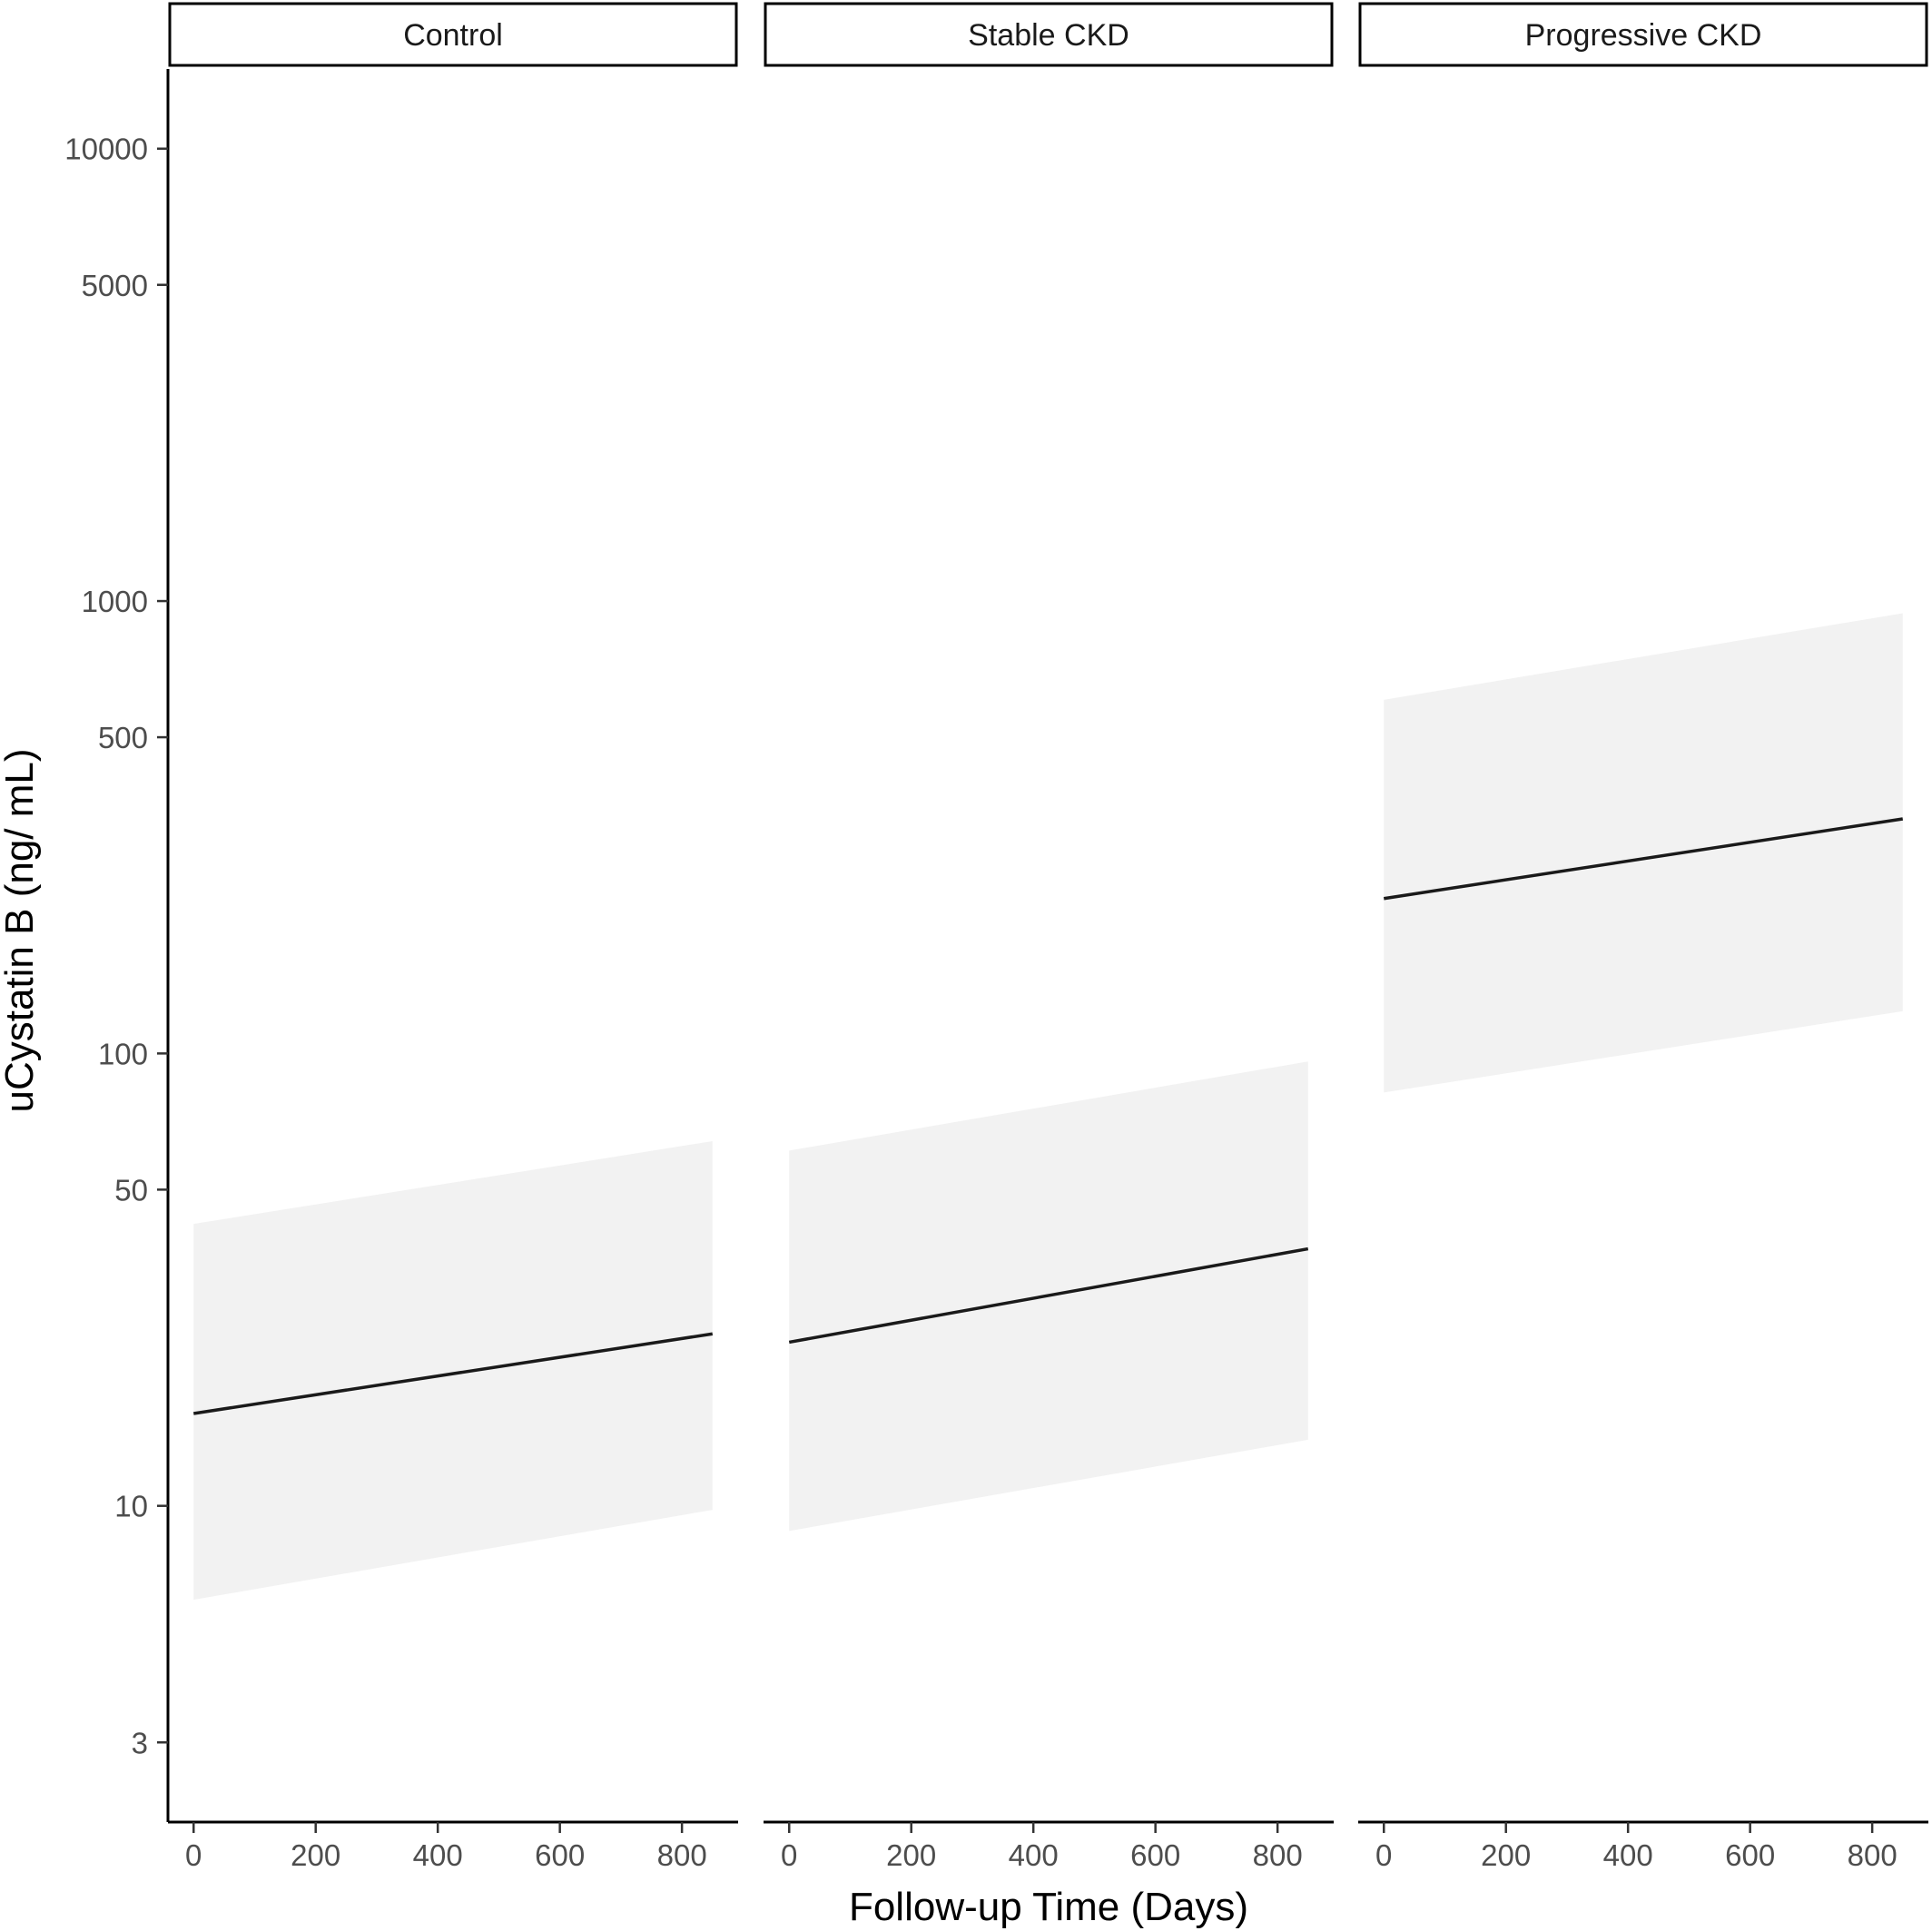 The image size is (1932, 1931). What do you see at coordinates (115, 285) in the screenshot?
I see `y-tick-label: 5000` at bounding box center [115, 285].